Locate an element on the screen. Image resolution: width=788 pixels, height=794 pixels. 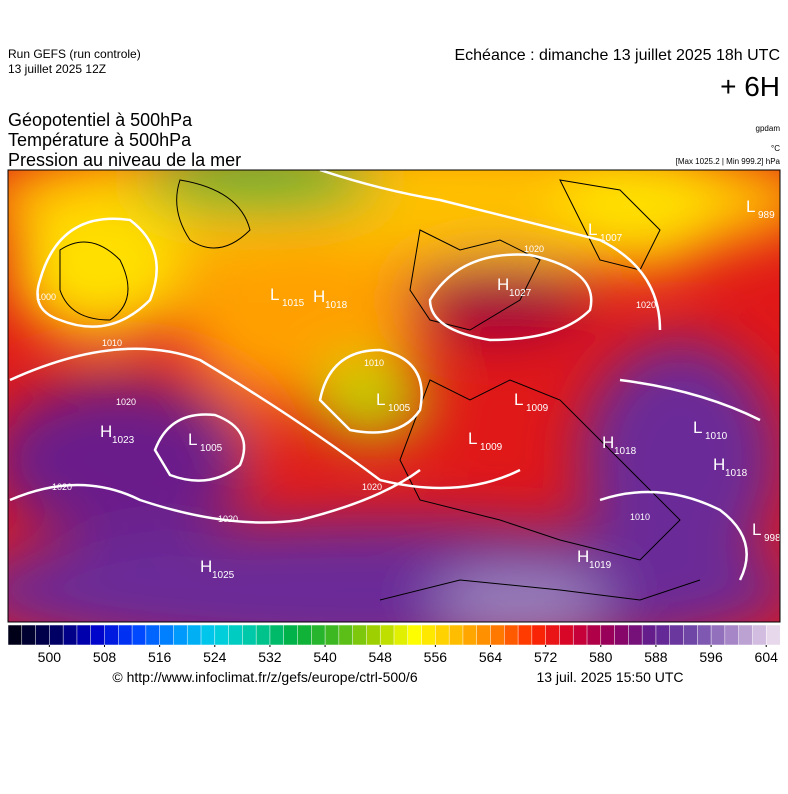
colorbar-tick-label: 524 is located at coordinates (215, 657).